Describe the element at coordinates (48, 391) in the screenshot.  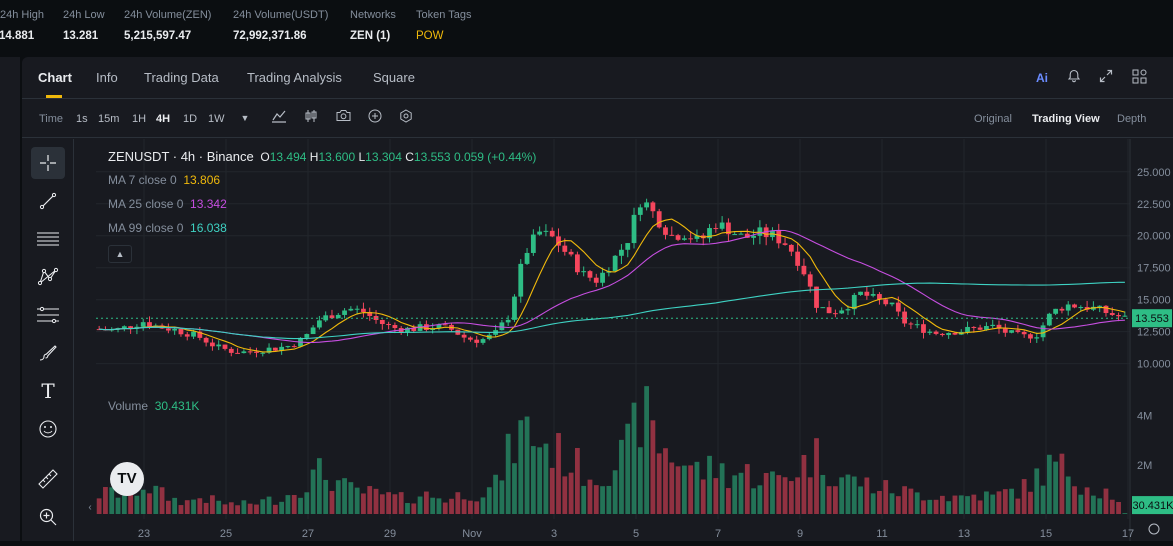
I see `text-icon: T` at that location.